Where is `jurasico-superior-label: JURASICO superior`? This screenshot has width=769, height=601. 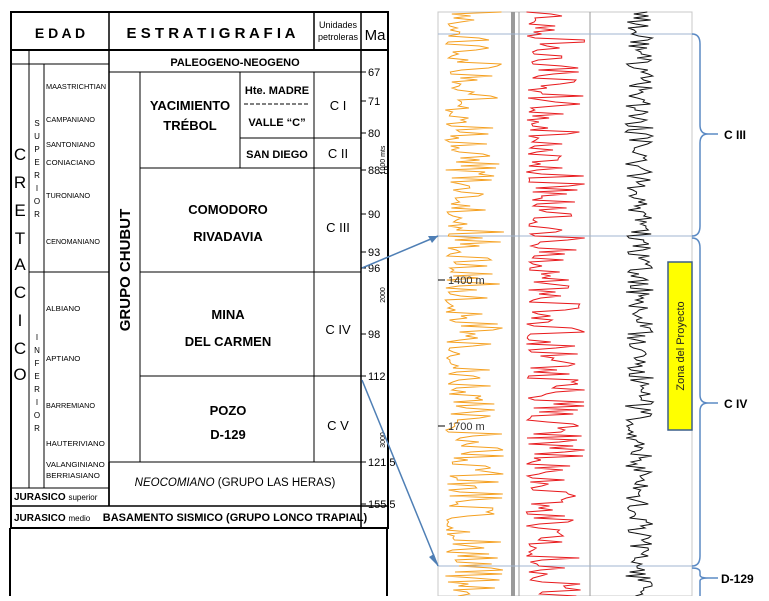
jurasico-superior-label: JURASICO superior is located at coordinates (56, 497).